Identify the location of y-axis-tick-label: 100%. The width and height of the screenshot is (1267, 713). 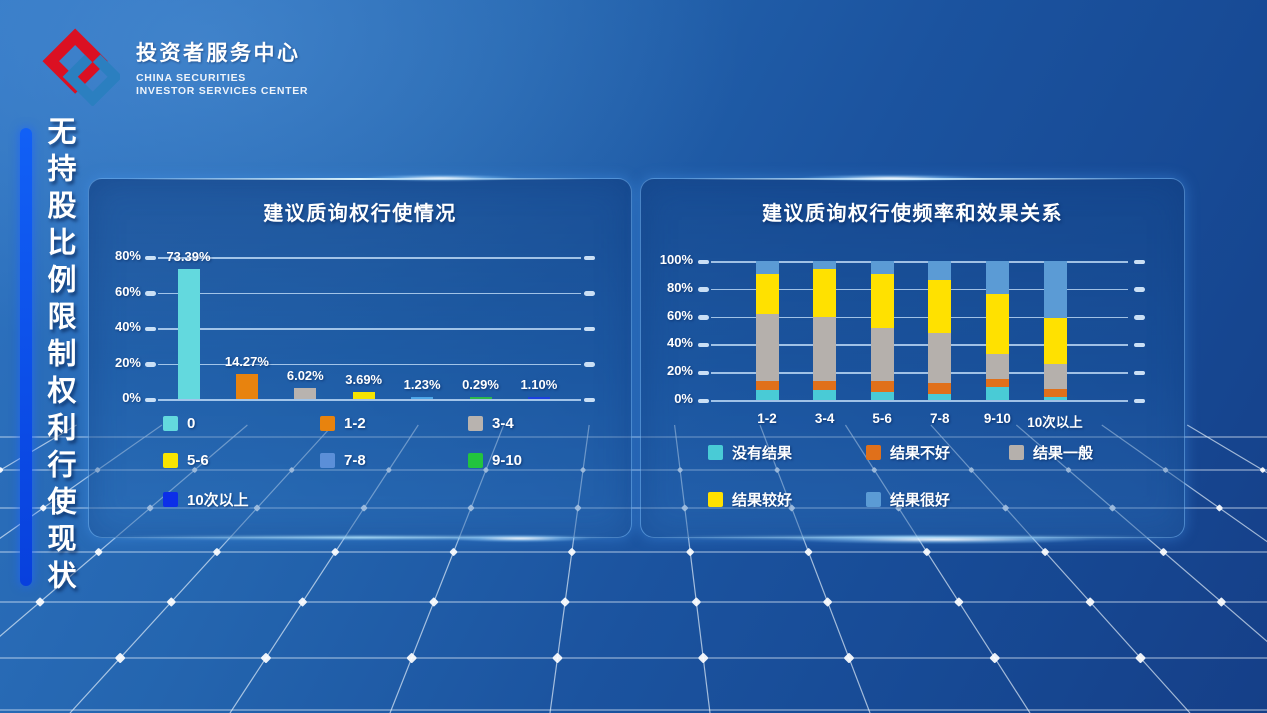
(676, 259).